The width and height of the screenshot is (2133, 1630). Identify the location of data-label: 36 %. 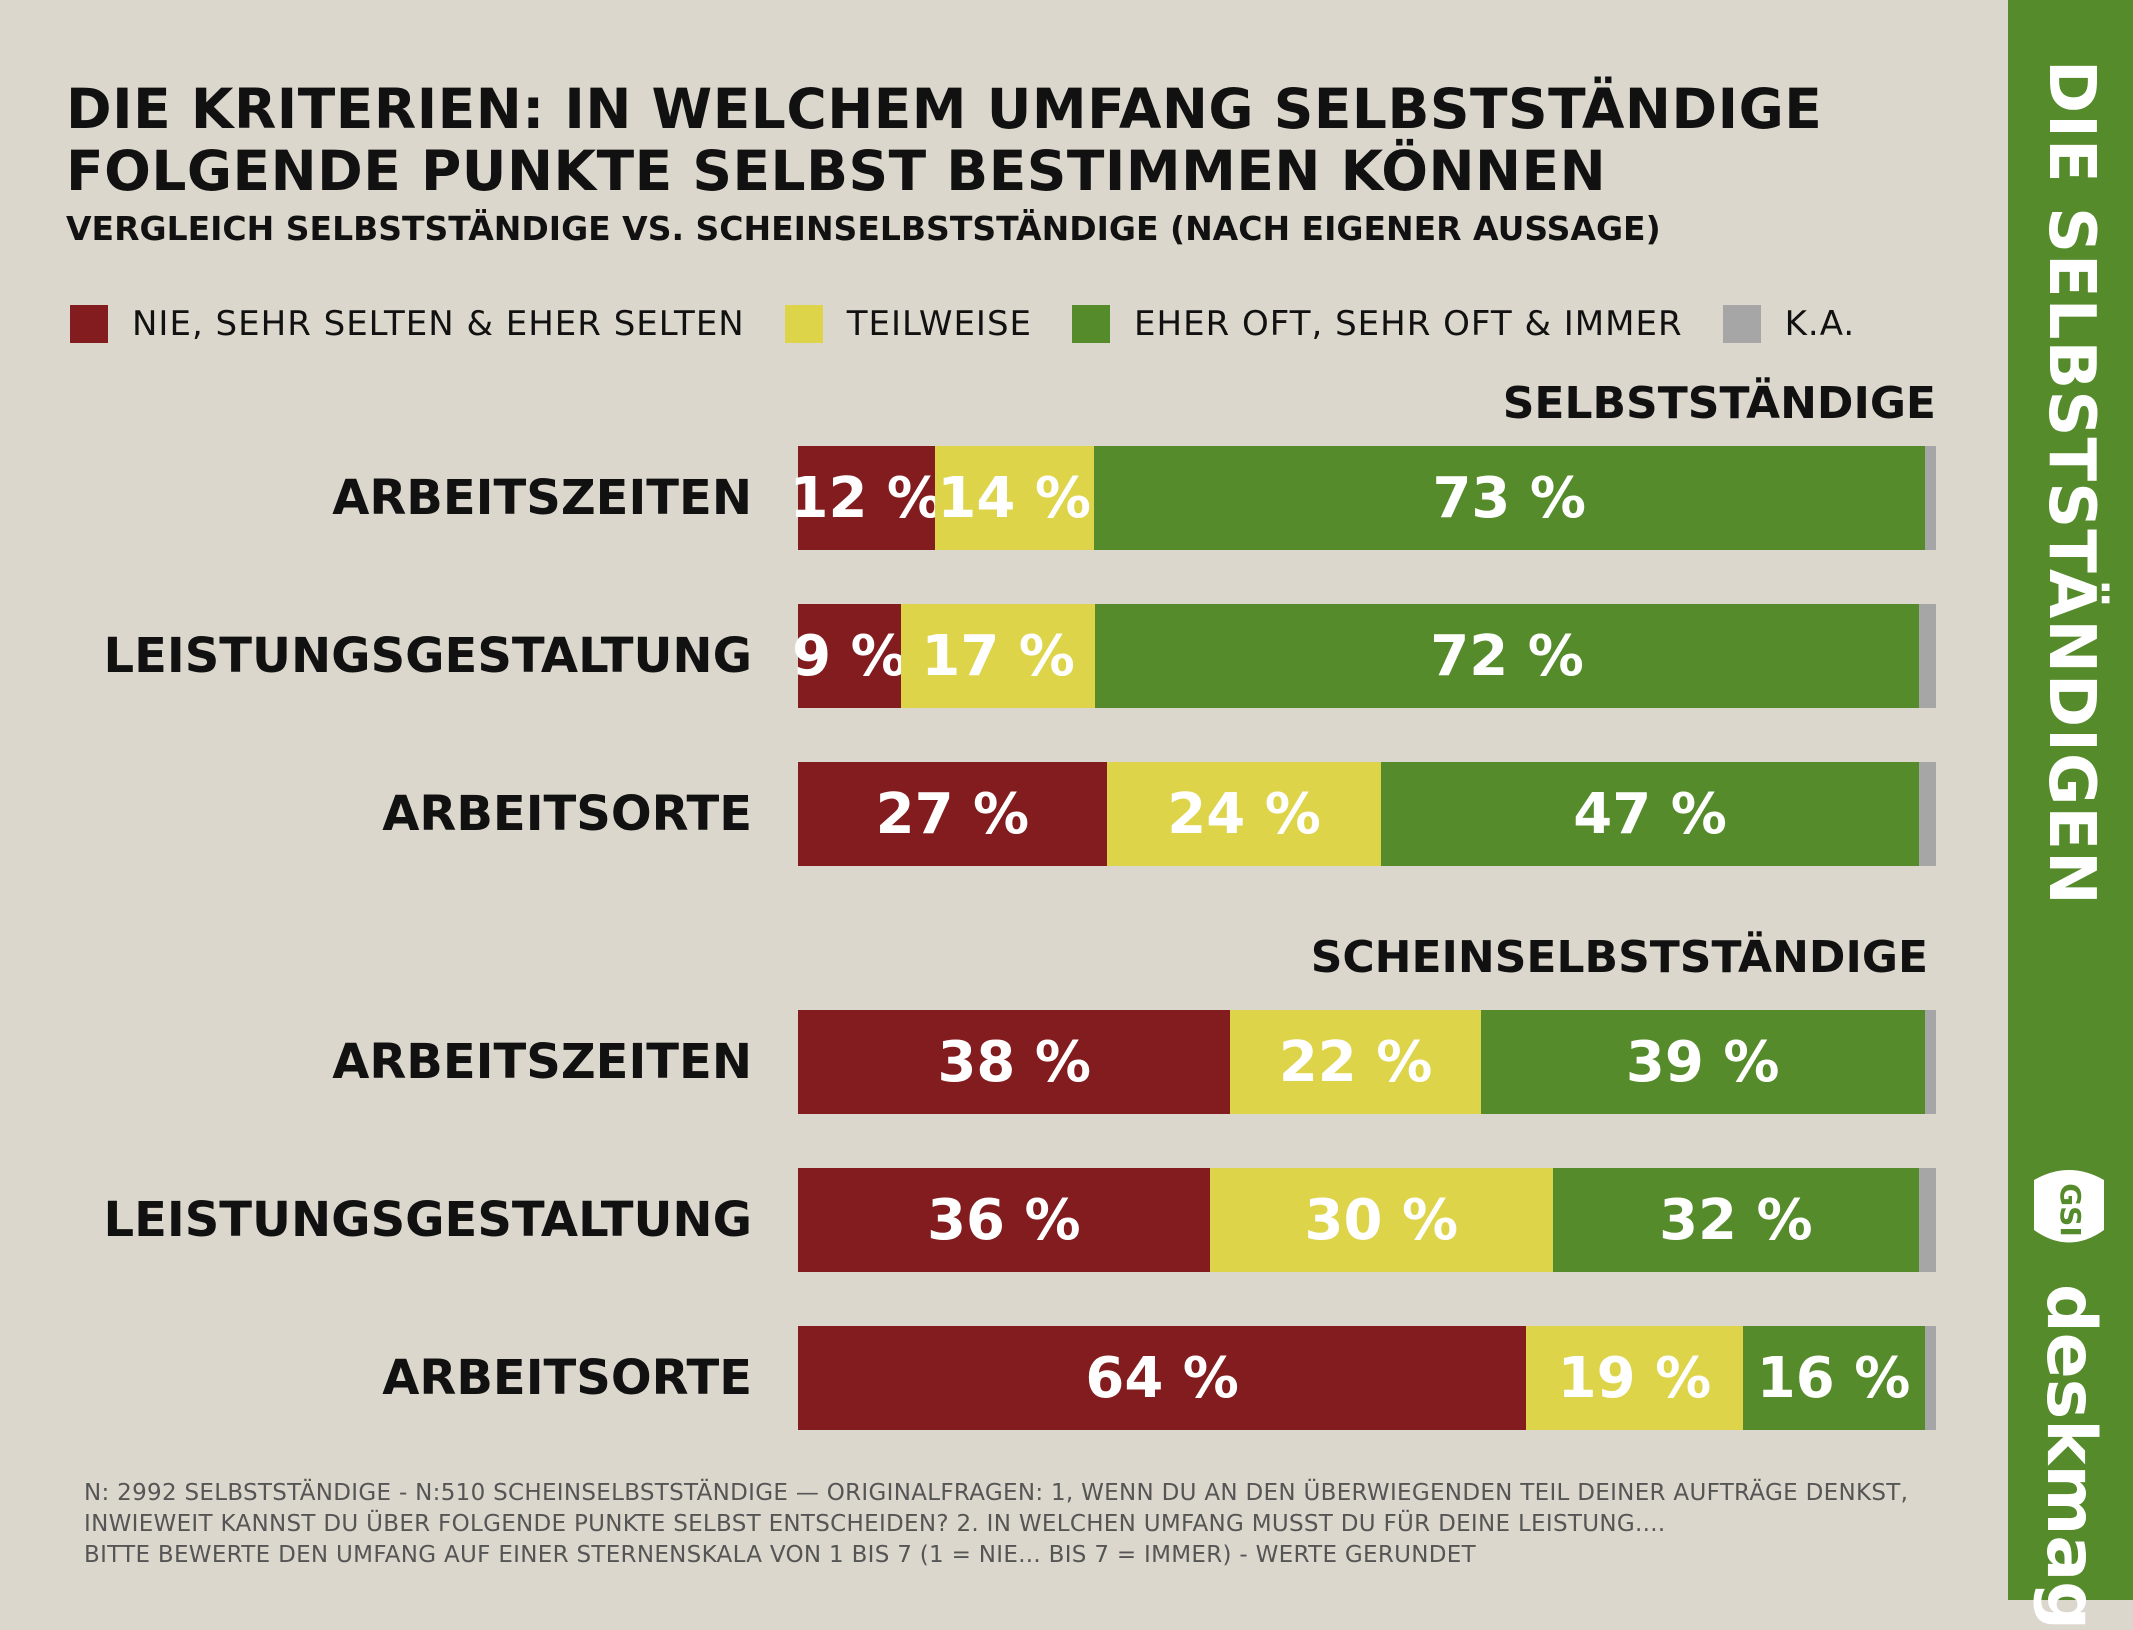
(1004, 1220).